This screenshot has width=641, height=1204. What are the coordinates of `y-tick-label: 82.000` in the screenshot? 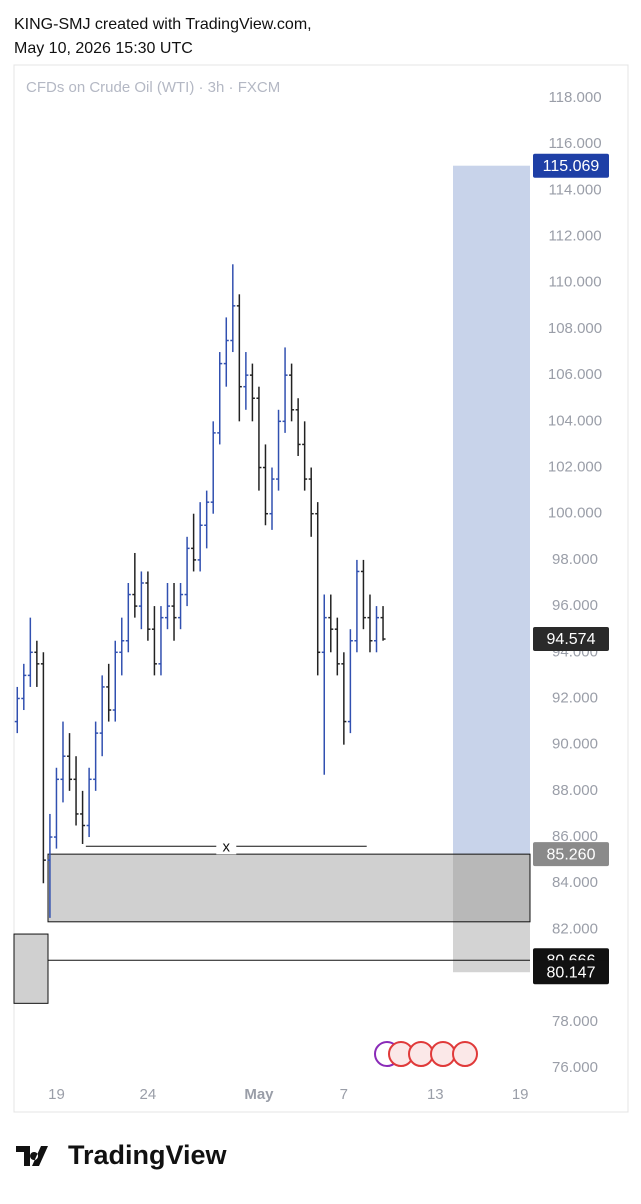 It's located at (575, 928).